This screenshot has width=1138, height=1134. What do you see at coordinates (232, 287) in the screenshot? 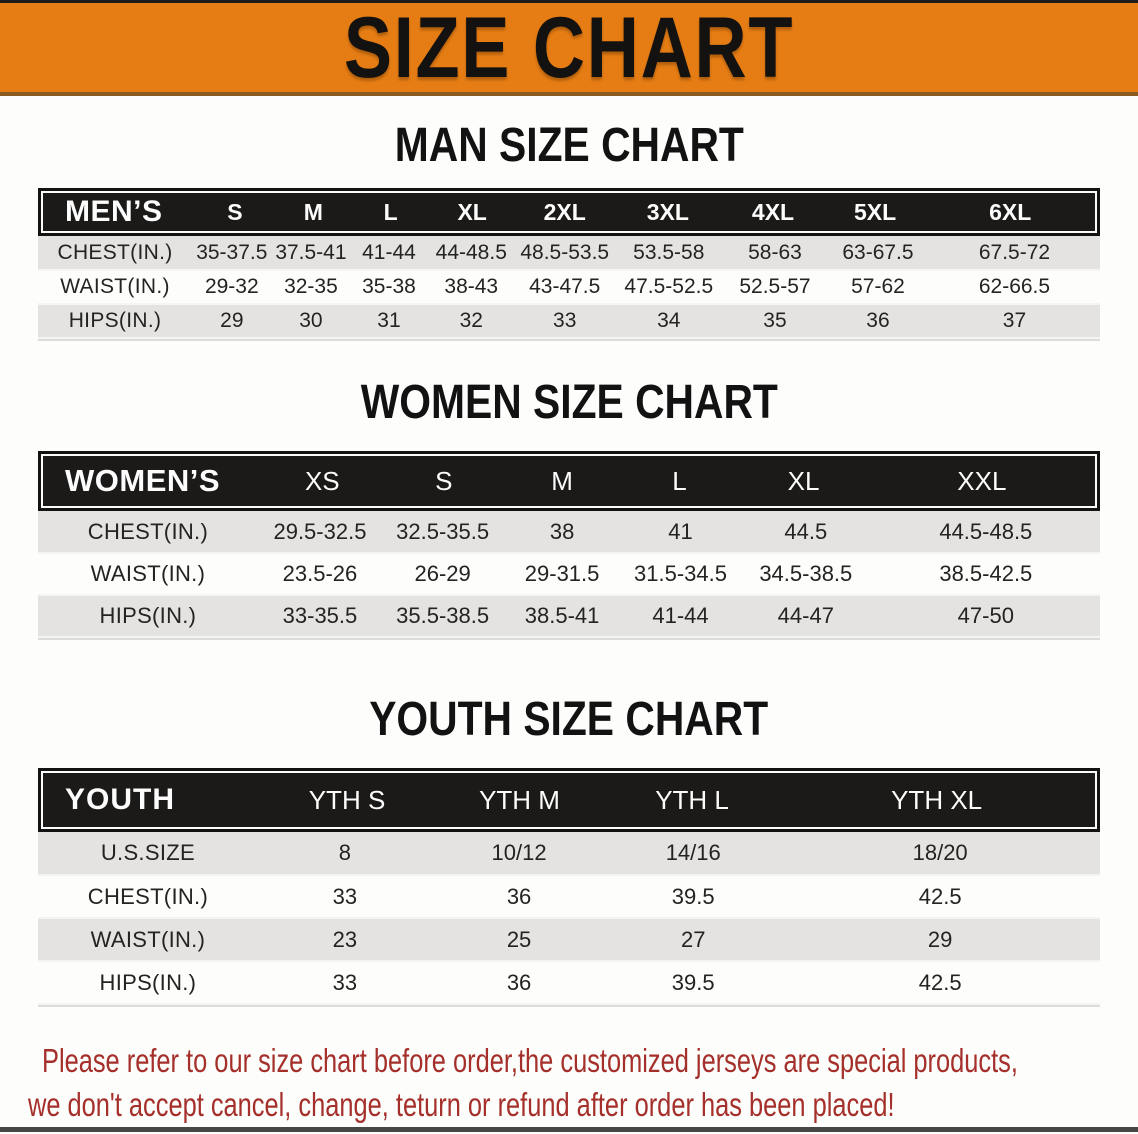
I see `cell-value: 29-32` at bounding box center [232, 287].